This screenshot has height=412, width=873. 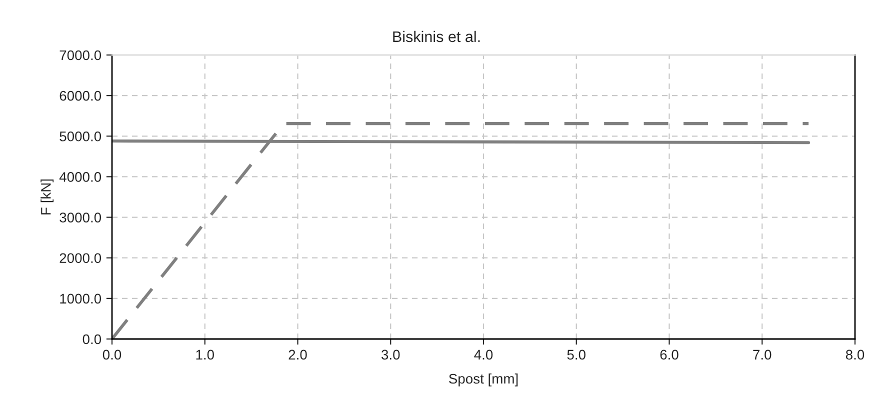 I want to click on x-axis-title: Spost [mm], so click(x=483, y=379).